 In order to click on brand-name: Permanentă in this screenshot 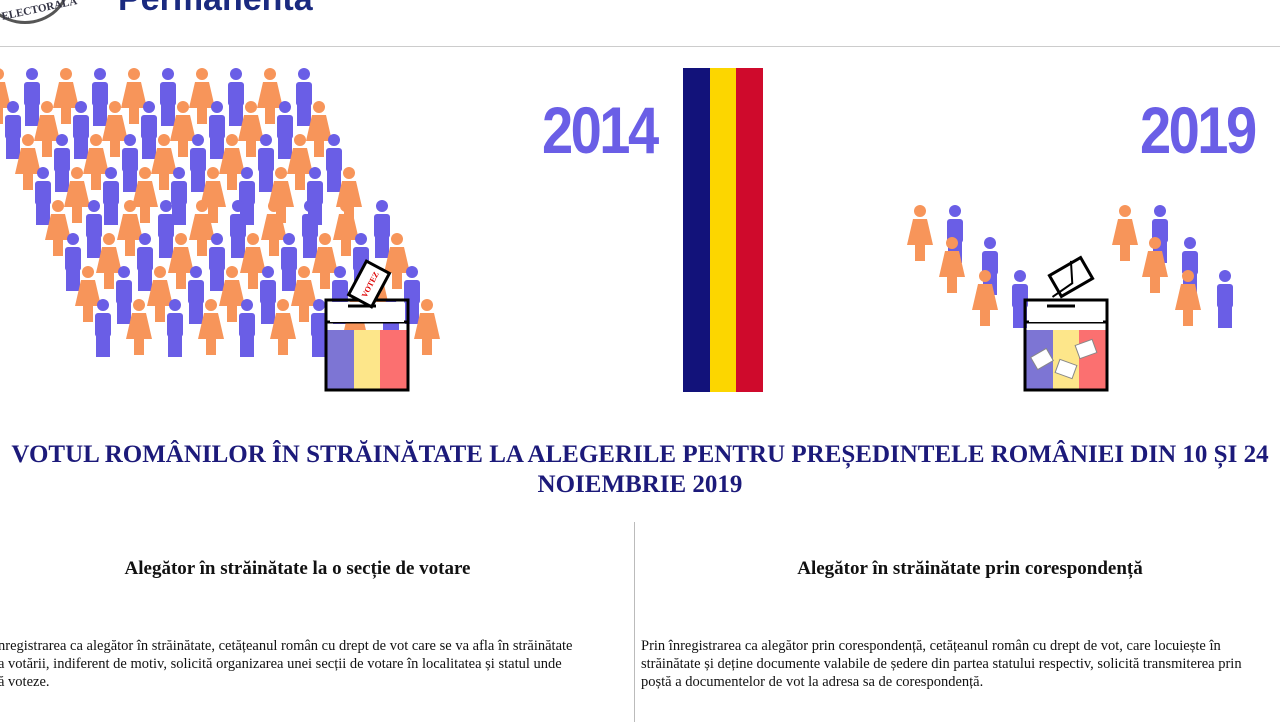, I will do `click(215, 9)`.